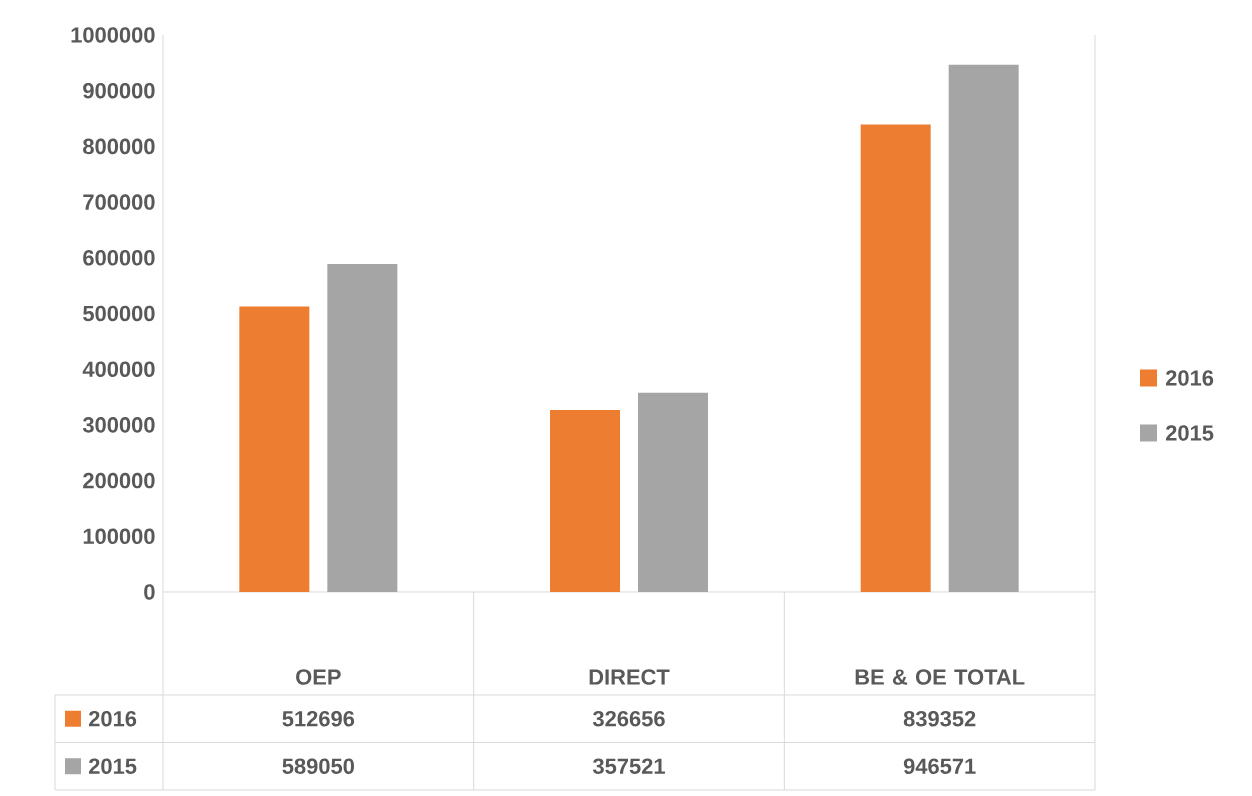  I want to click on y-tick-label: 400000, so click(118, 369).